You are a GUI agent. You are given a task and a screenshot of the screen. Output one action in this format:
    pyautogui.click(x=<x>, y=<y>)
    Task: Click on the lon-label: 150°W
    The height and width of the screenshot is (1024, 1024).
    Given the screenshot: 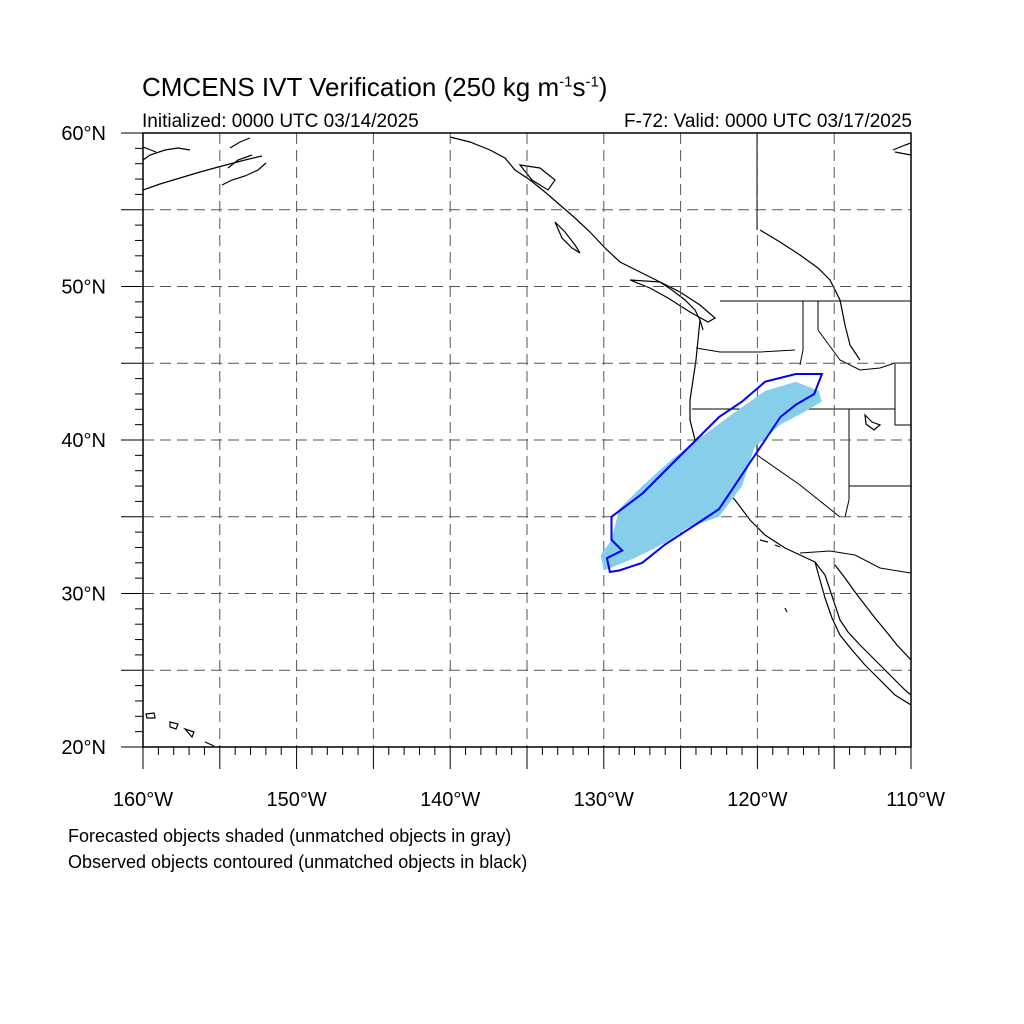 What is the action you would take?
    pyautogui.click(x=296, y=800)
    